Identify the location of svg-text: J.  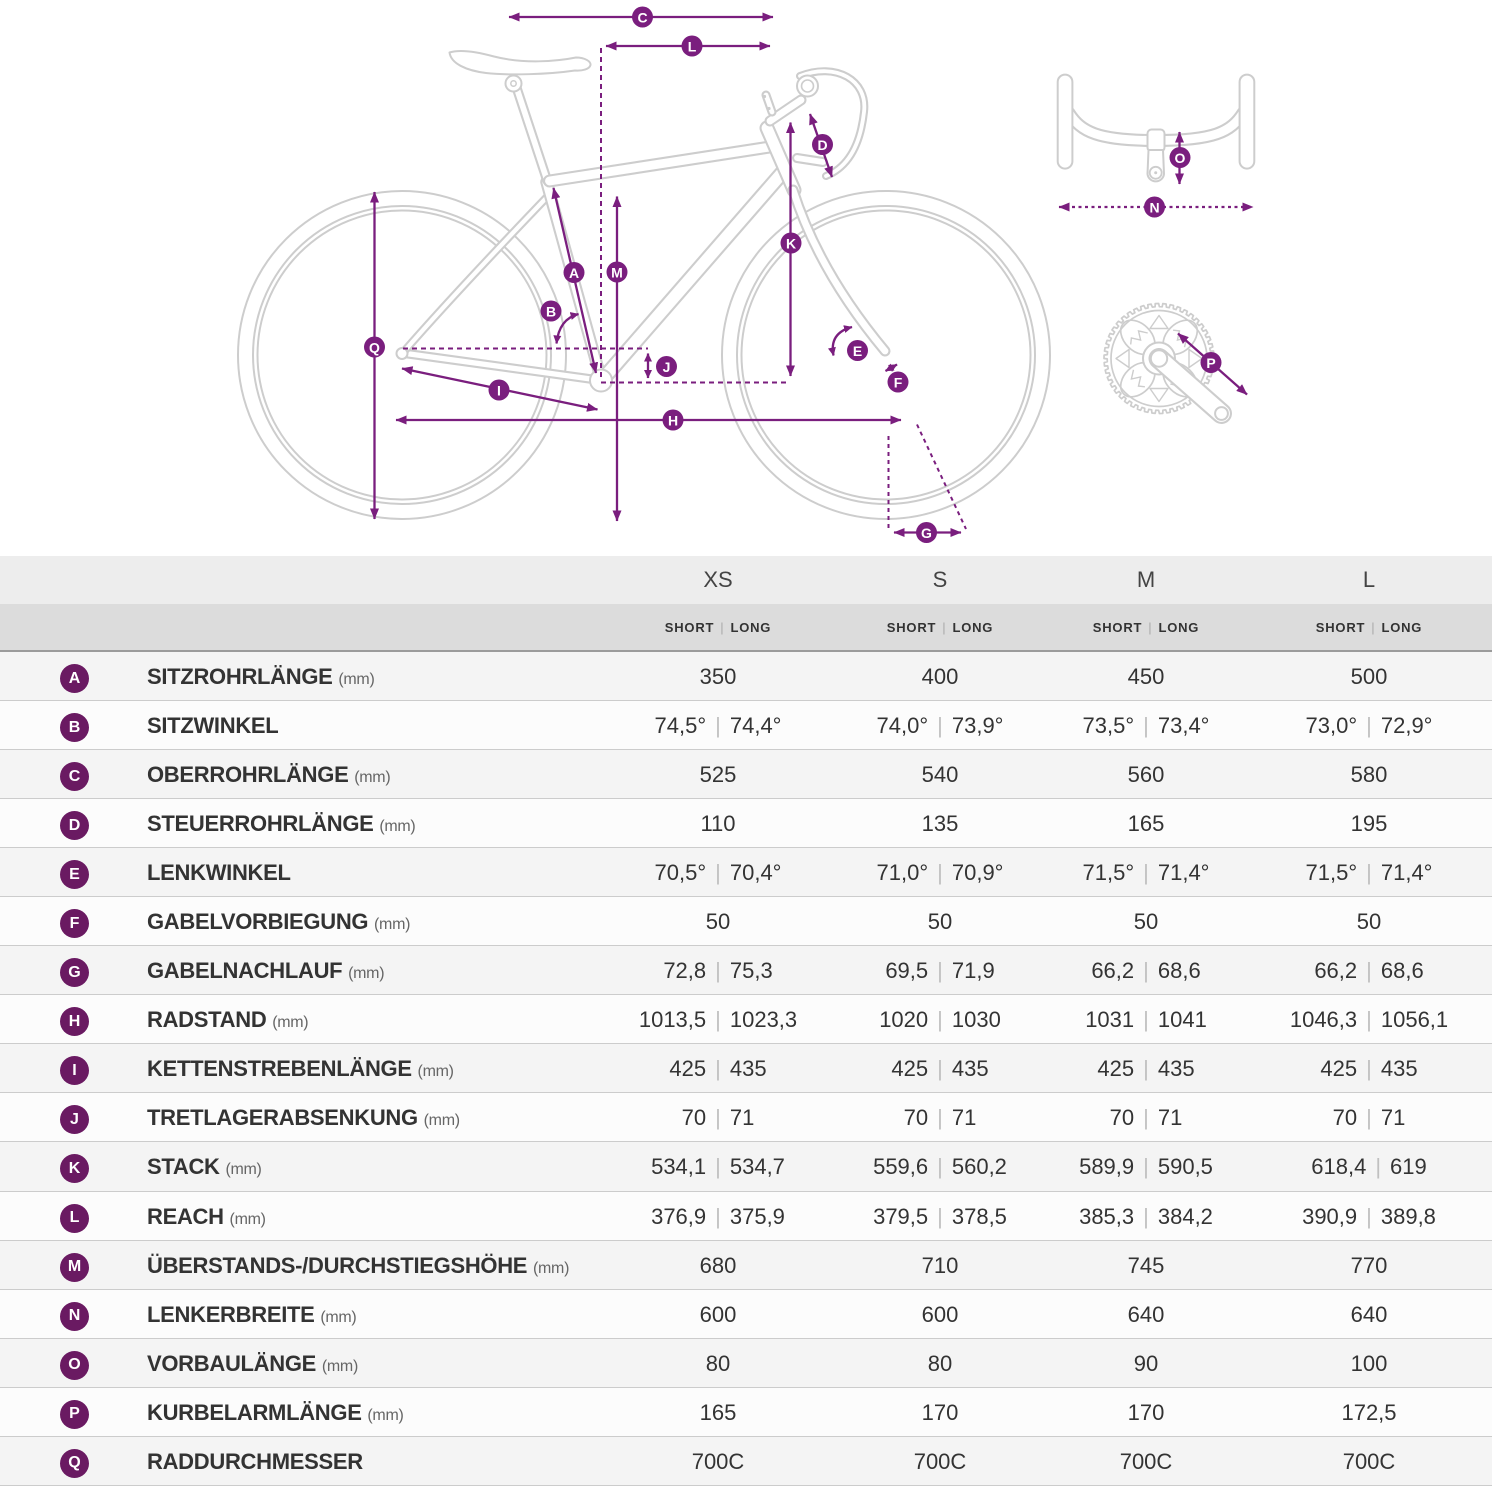
(667, 367).